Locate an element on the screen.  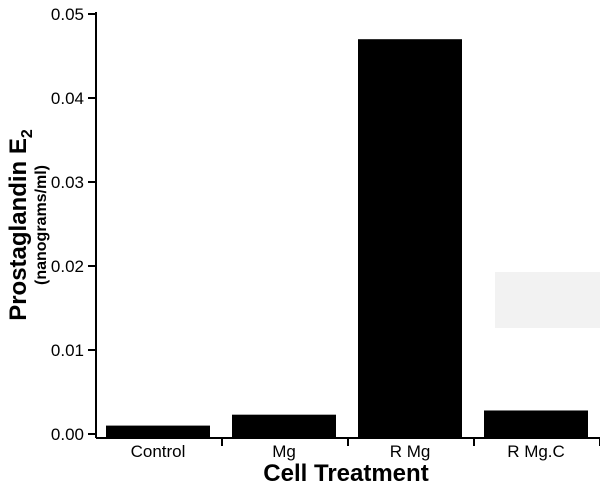
y-tick-label: 0.05 is located at coordinates (67, 14).